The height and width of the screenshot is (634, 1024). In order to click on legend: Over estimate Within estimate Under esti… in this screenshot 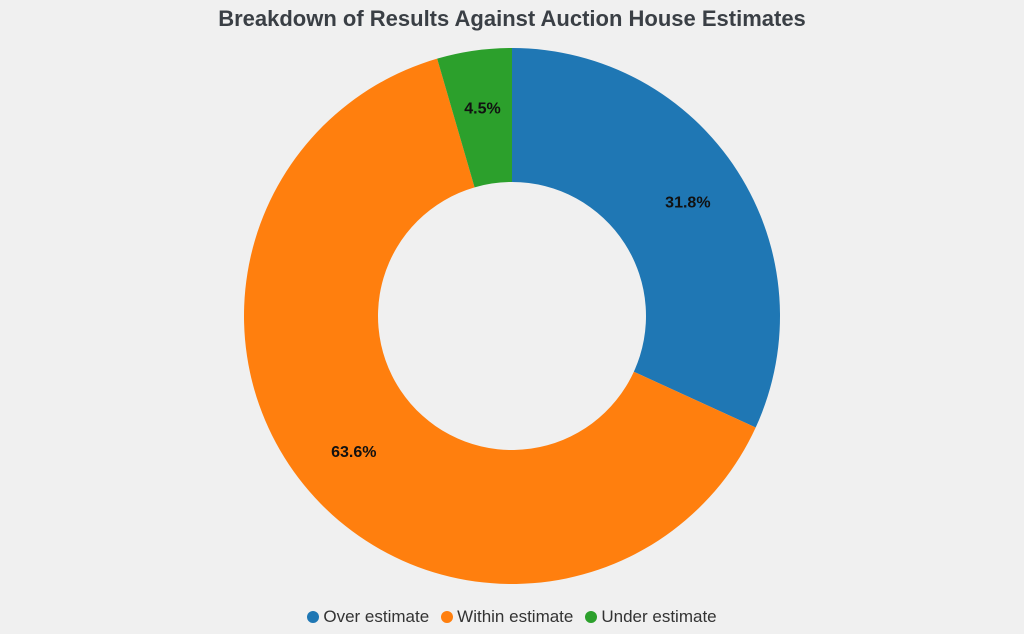, I will do `click(512, 617)`.